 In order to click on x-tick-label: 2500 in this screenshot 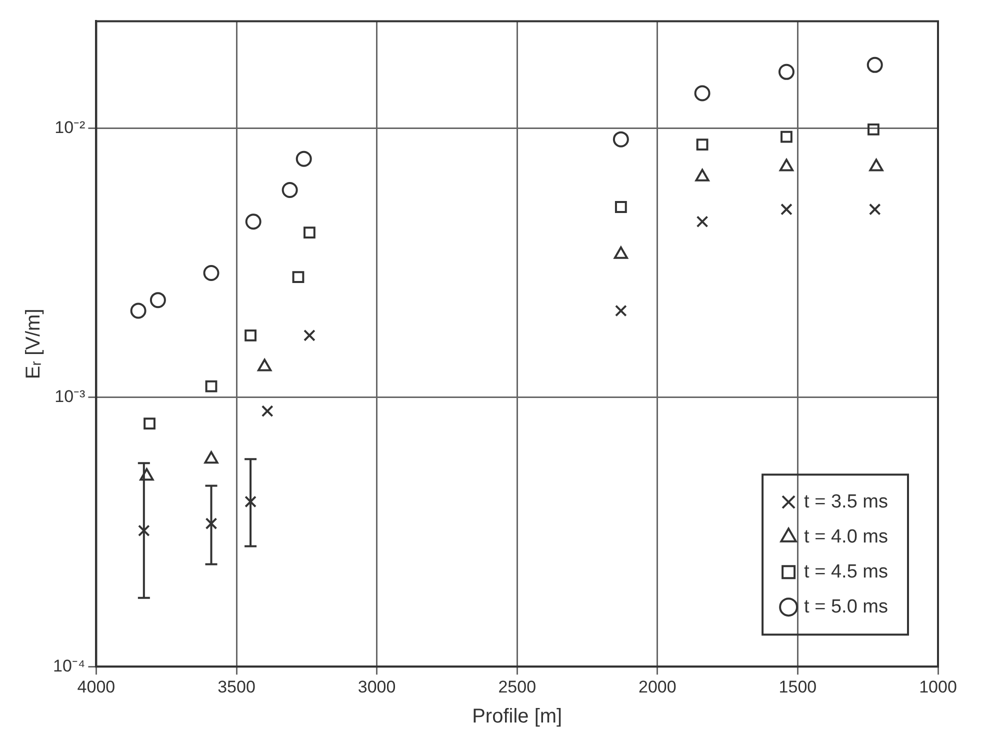, I will do `click(517, 686)`.